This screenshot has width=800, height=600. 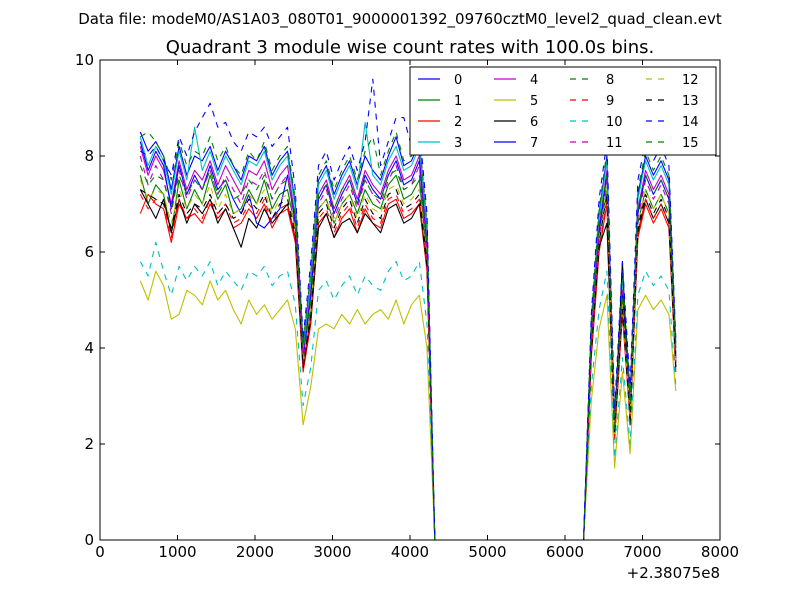 What do you see at coordinates (89, 444) in the screenshot?
I see `y-tick-label: 2` at bounding box center [89, 444].